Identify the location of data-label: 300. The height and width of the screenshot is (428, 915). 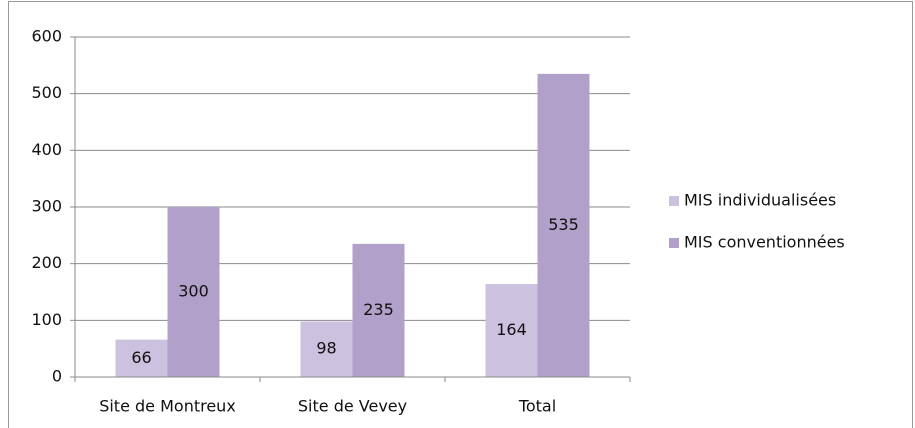
(193, 291).